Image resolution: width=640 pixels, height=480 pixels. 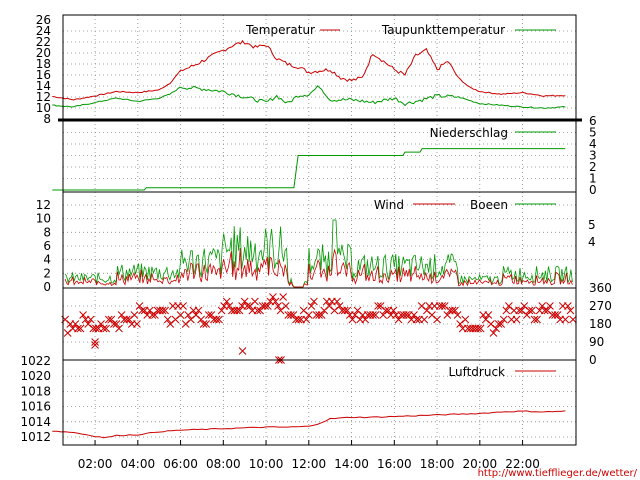 I want to click on x-tick-label: 14:00, so click(x=351, y=464).